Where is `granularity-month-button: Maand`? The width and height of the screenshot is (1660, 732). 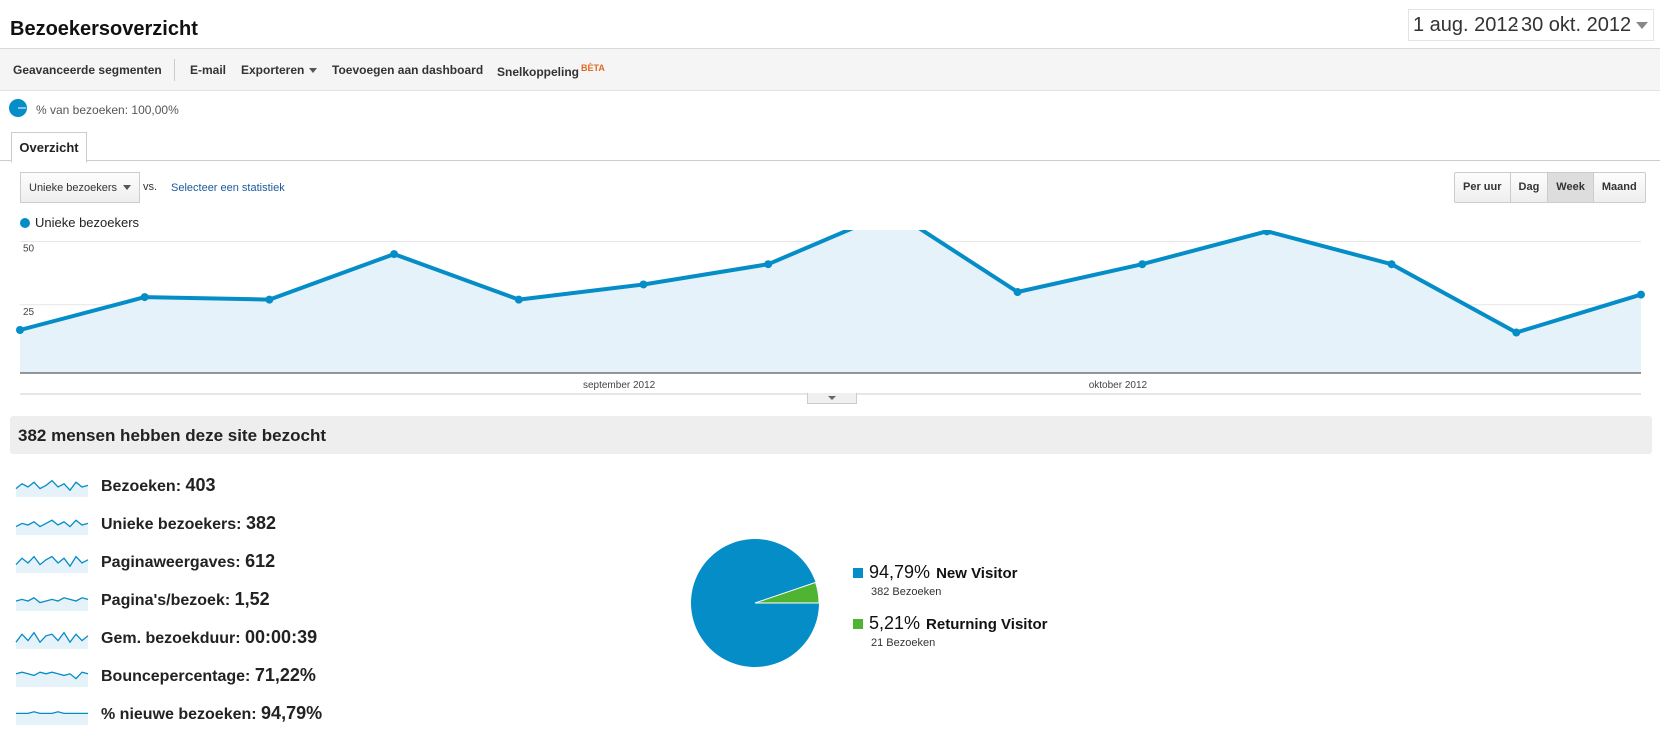
granularity-month-button: Maand is located at coordinates (1618, 187).